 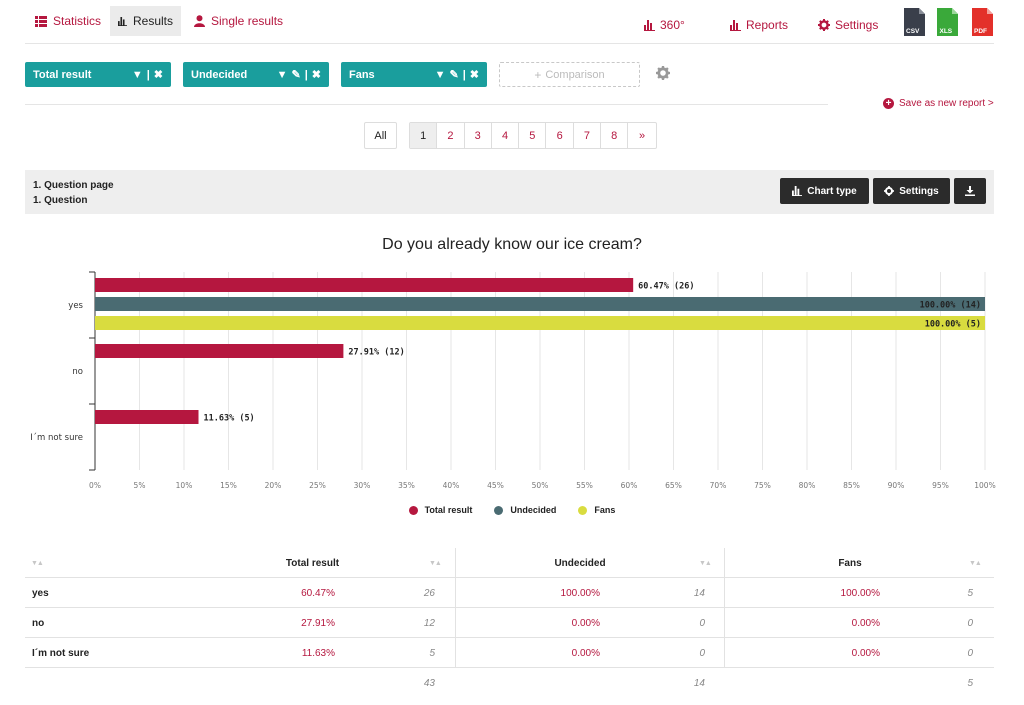 What do you see at coordinates (509, 593) in the screenshot?
I see `table-row: yes 60.47% 26 100.00% 14 100.00% 5` at bounding box center [509, 593].